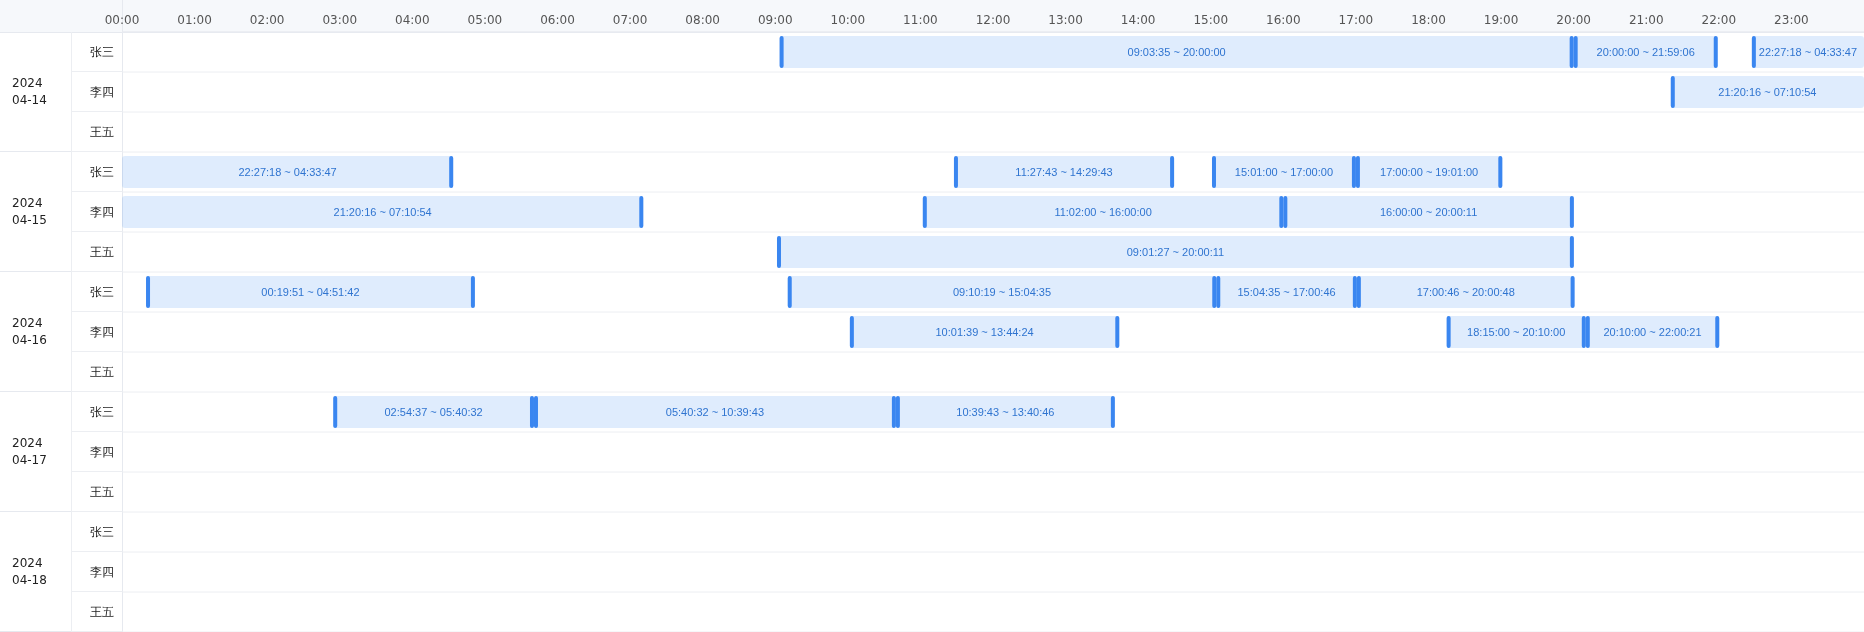 The width and height of the screenshot is (1864, 632). What do you see at coordinates (993, 20) in the screenshot?
I see `x-tick-label: 12:00` at bounding box center [993, 20].